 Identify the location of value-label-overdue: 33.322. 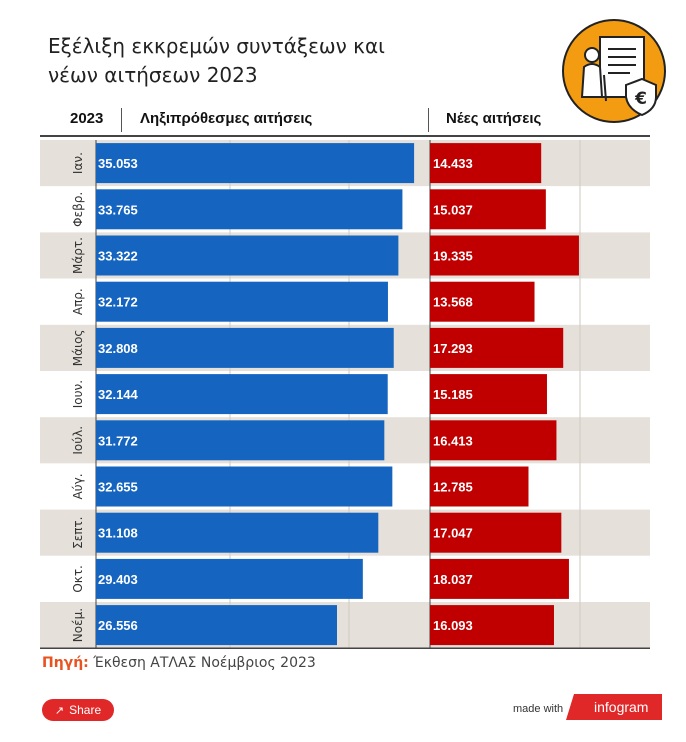
(118, 256).